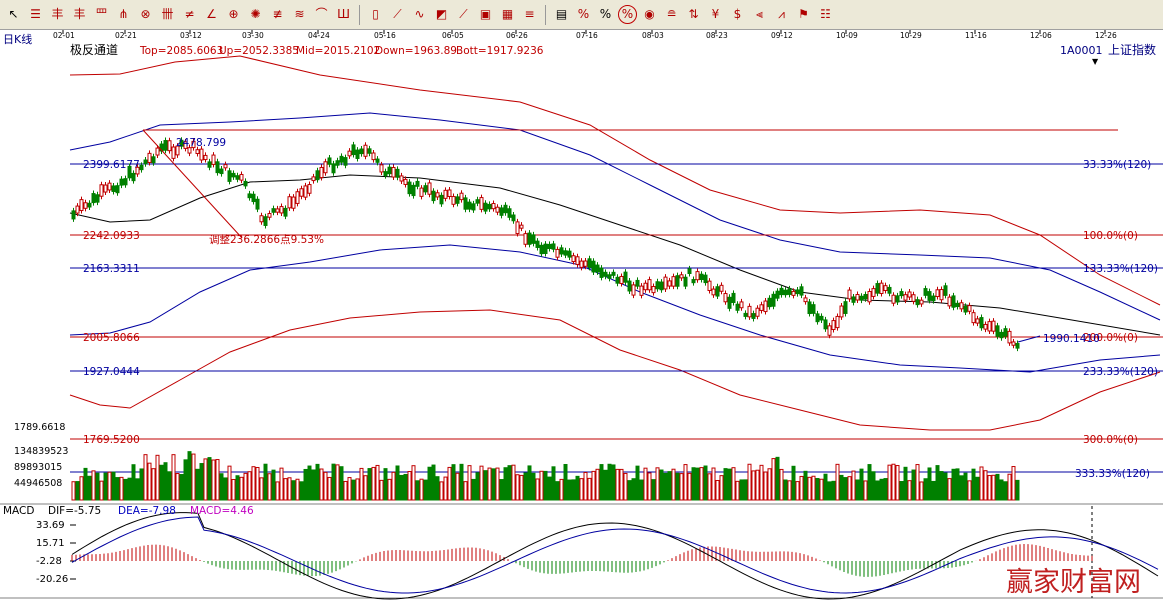 The image size is (1163, 601). Describe the element at coordinates (759, 14) in the screenshot. I see `fib-fan-tool-icon: ⫷` at that location.